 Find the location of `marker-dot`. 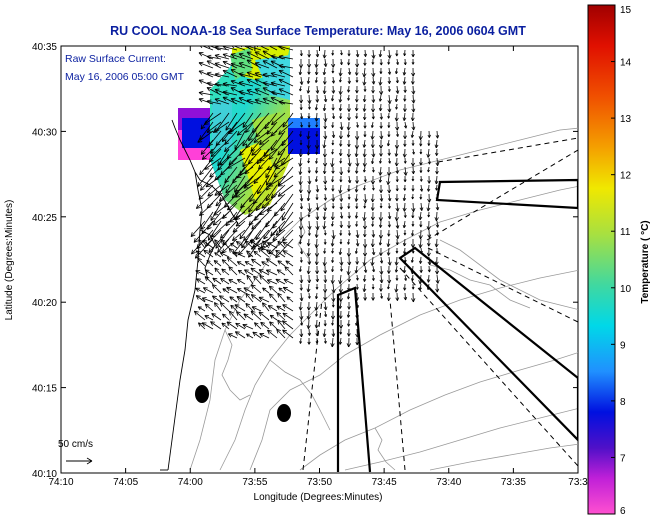

marker-dot is located at coordinates (284, 413).